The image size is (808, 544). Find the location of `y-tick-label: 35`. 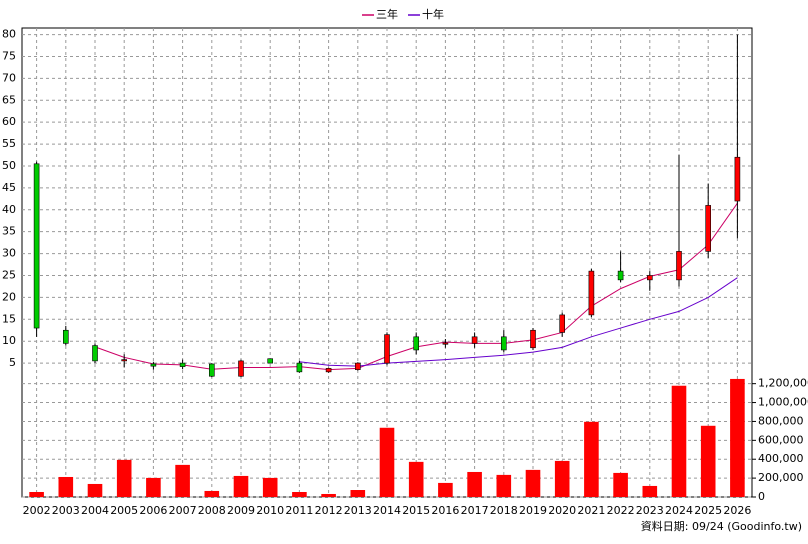

y-tick-label: 35 is located at coordinates (9, 231).